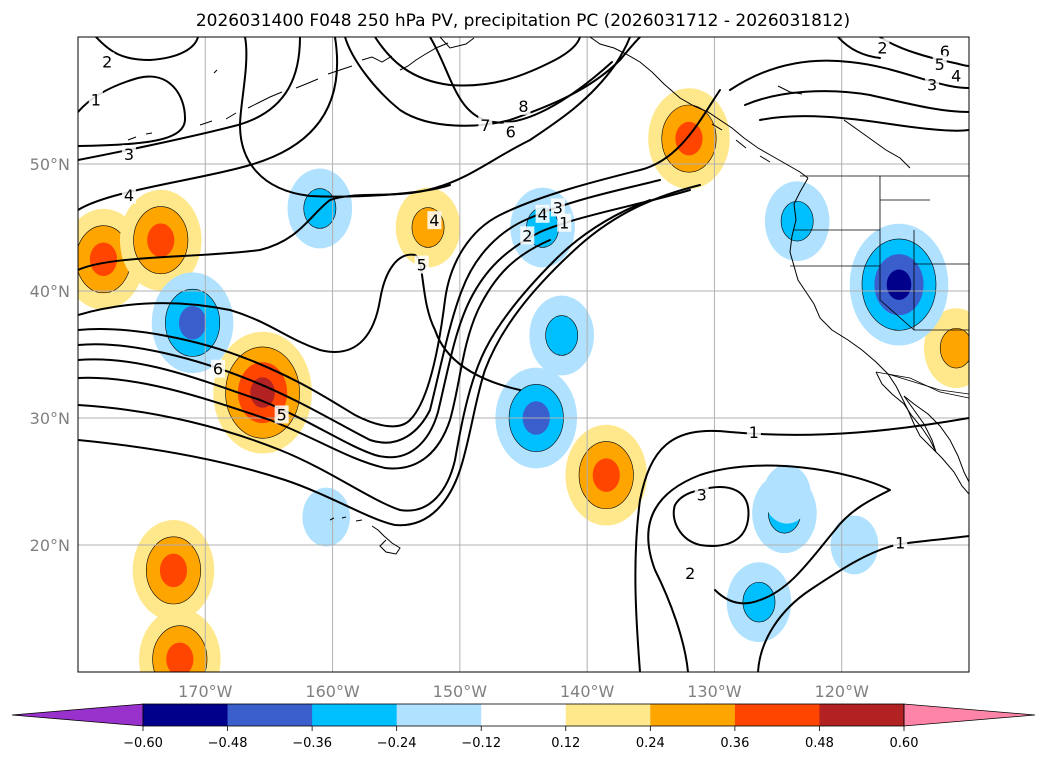  Describe the element at coordinates (50, 291) in the screenshot. I see `lat-tick-label: 40°N` at that location.